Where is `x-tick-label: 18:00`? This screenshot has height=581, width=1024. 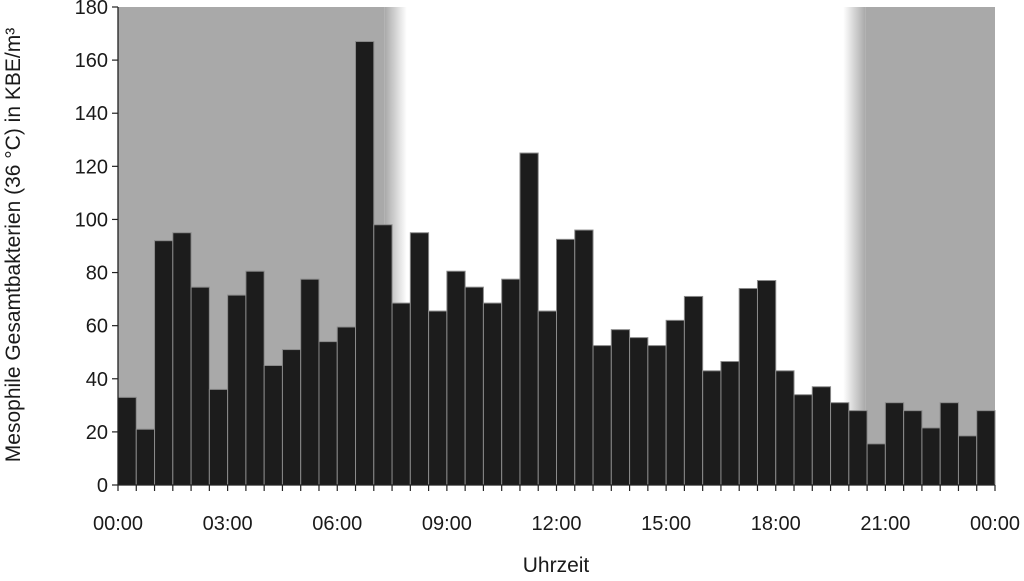
x-tick-label: 18:00 is located at coordinates (776, 524).